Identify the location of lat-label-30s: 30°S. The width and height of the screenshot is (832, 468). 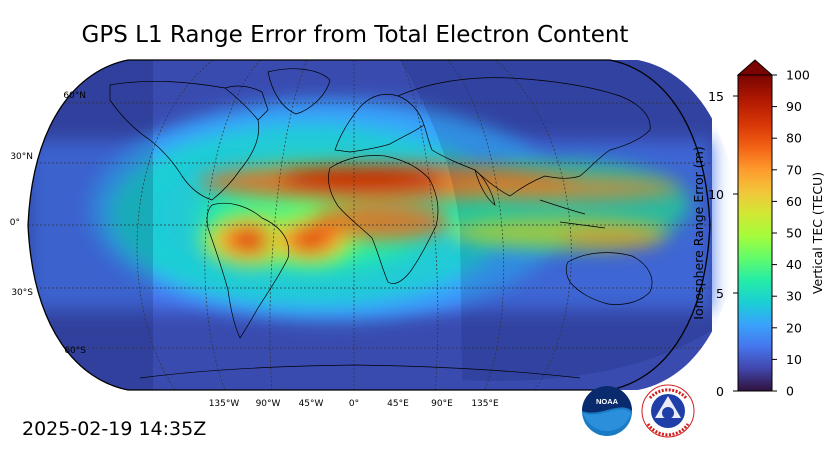
(22, 293).